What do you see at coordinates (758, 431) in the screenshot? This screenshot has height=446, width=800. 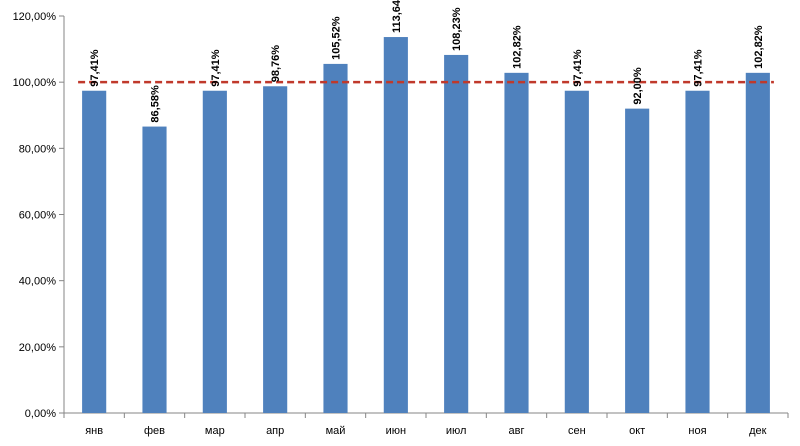 I see `x-category-label: дек` at bounding box center [758, 431].